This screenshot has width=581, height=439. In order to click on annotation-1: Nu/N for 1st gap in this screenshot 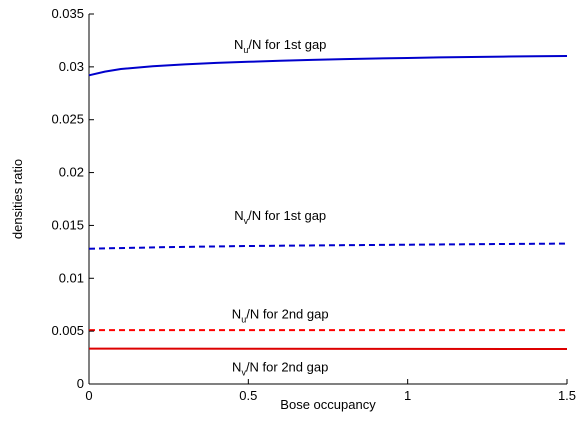, I will do `click(280, 46)`.